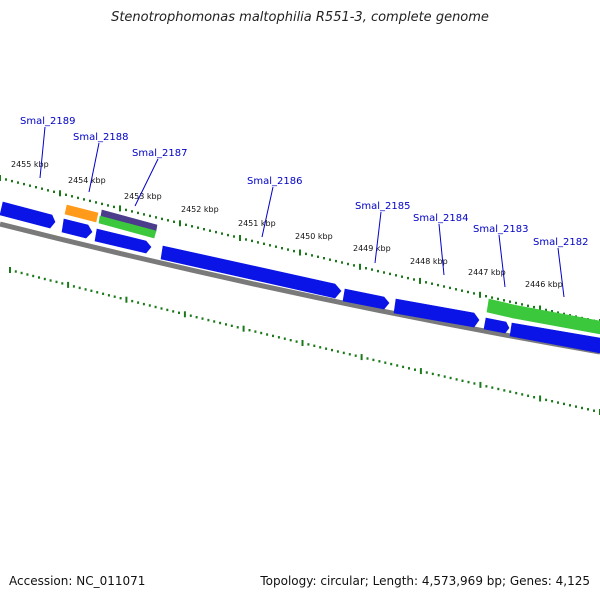 The height and width of the screenshot is (600, 600). Describe the element at coordinates (487, 272) in the screenshot. I see `kbp-label: 2447 kbp` at that location.